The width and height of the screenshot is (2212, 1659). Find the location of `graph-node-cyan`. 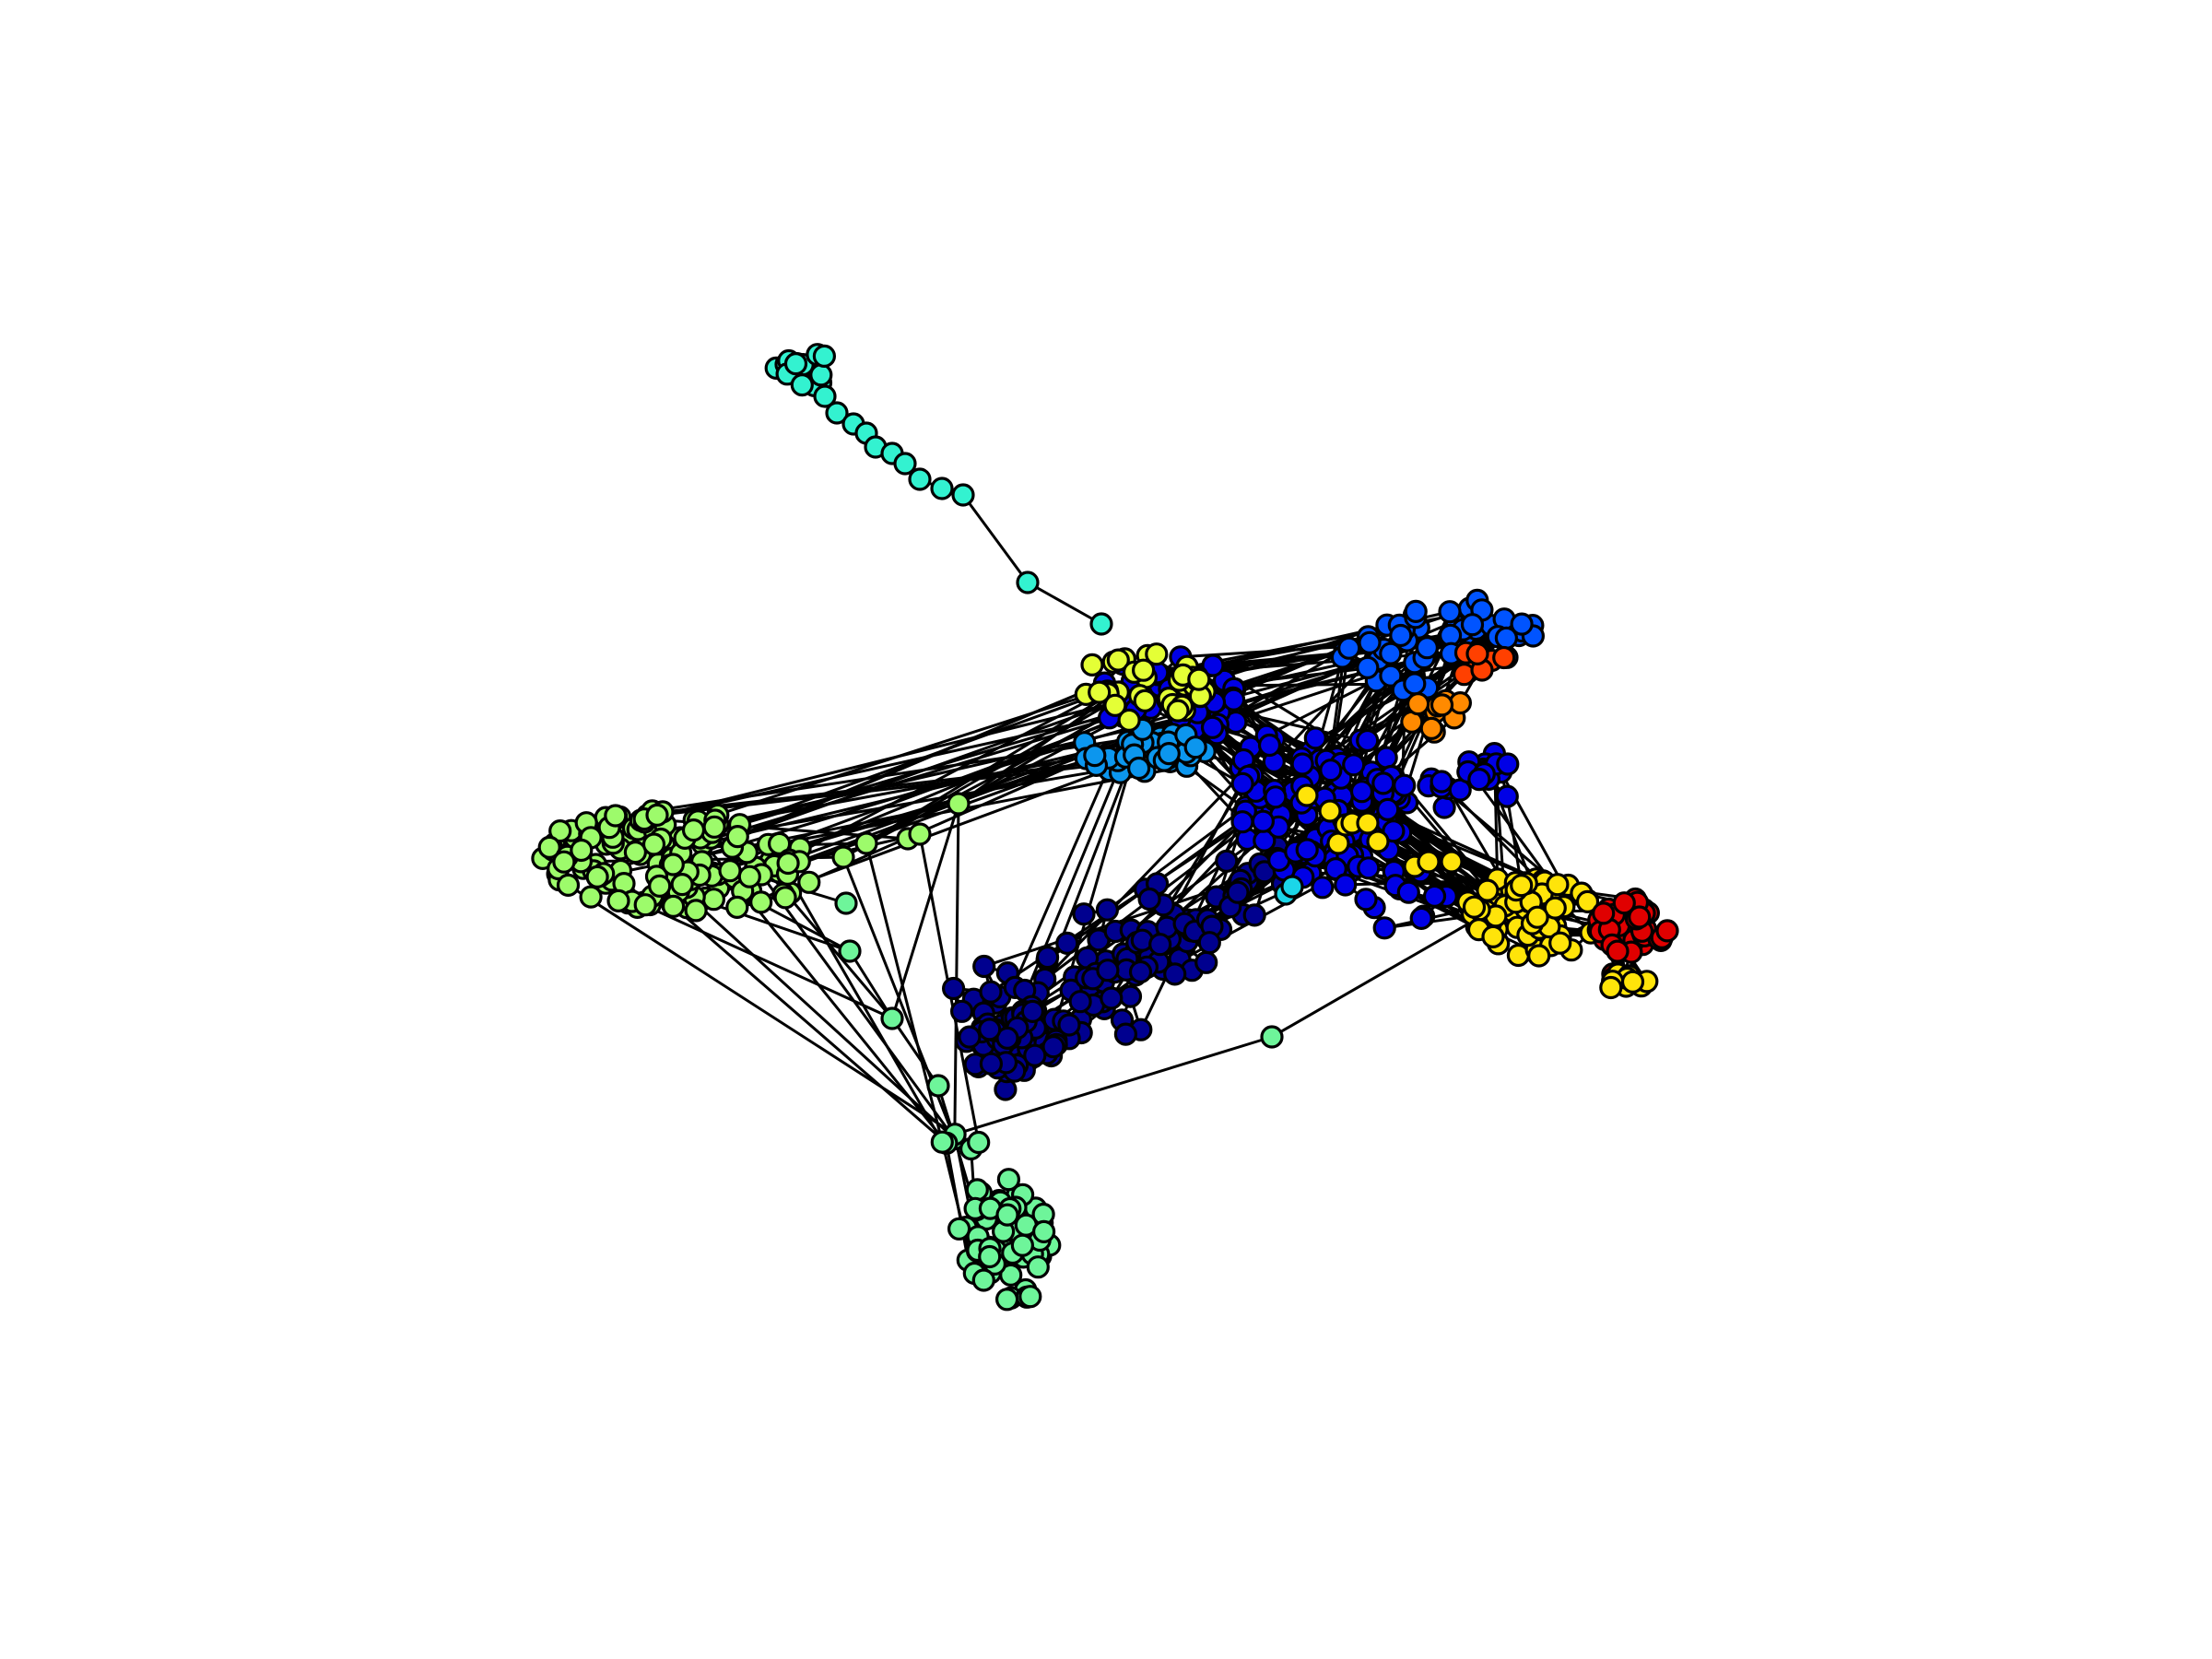

graph-node-cyan is located at coordinates (1292, 887).